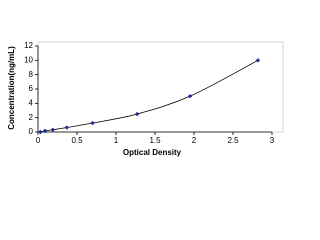 The image size is (320, 240). What do you see at coordinates (233, 140) in the screenshot?
I see `x-tick-label: 2.5` at bounding box center [233, 140].